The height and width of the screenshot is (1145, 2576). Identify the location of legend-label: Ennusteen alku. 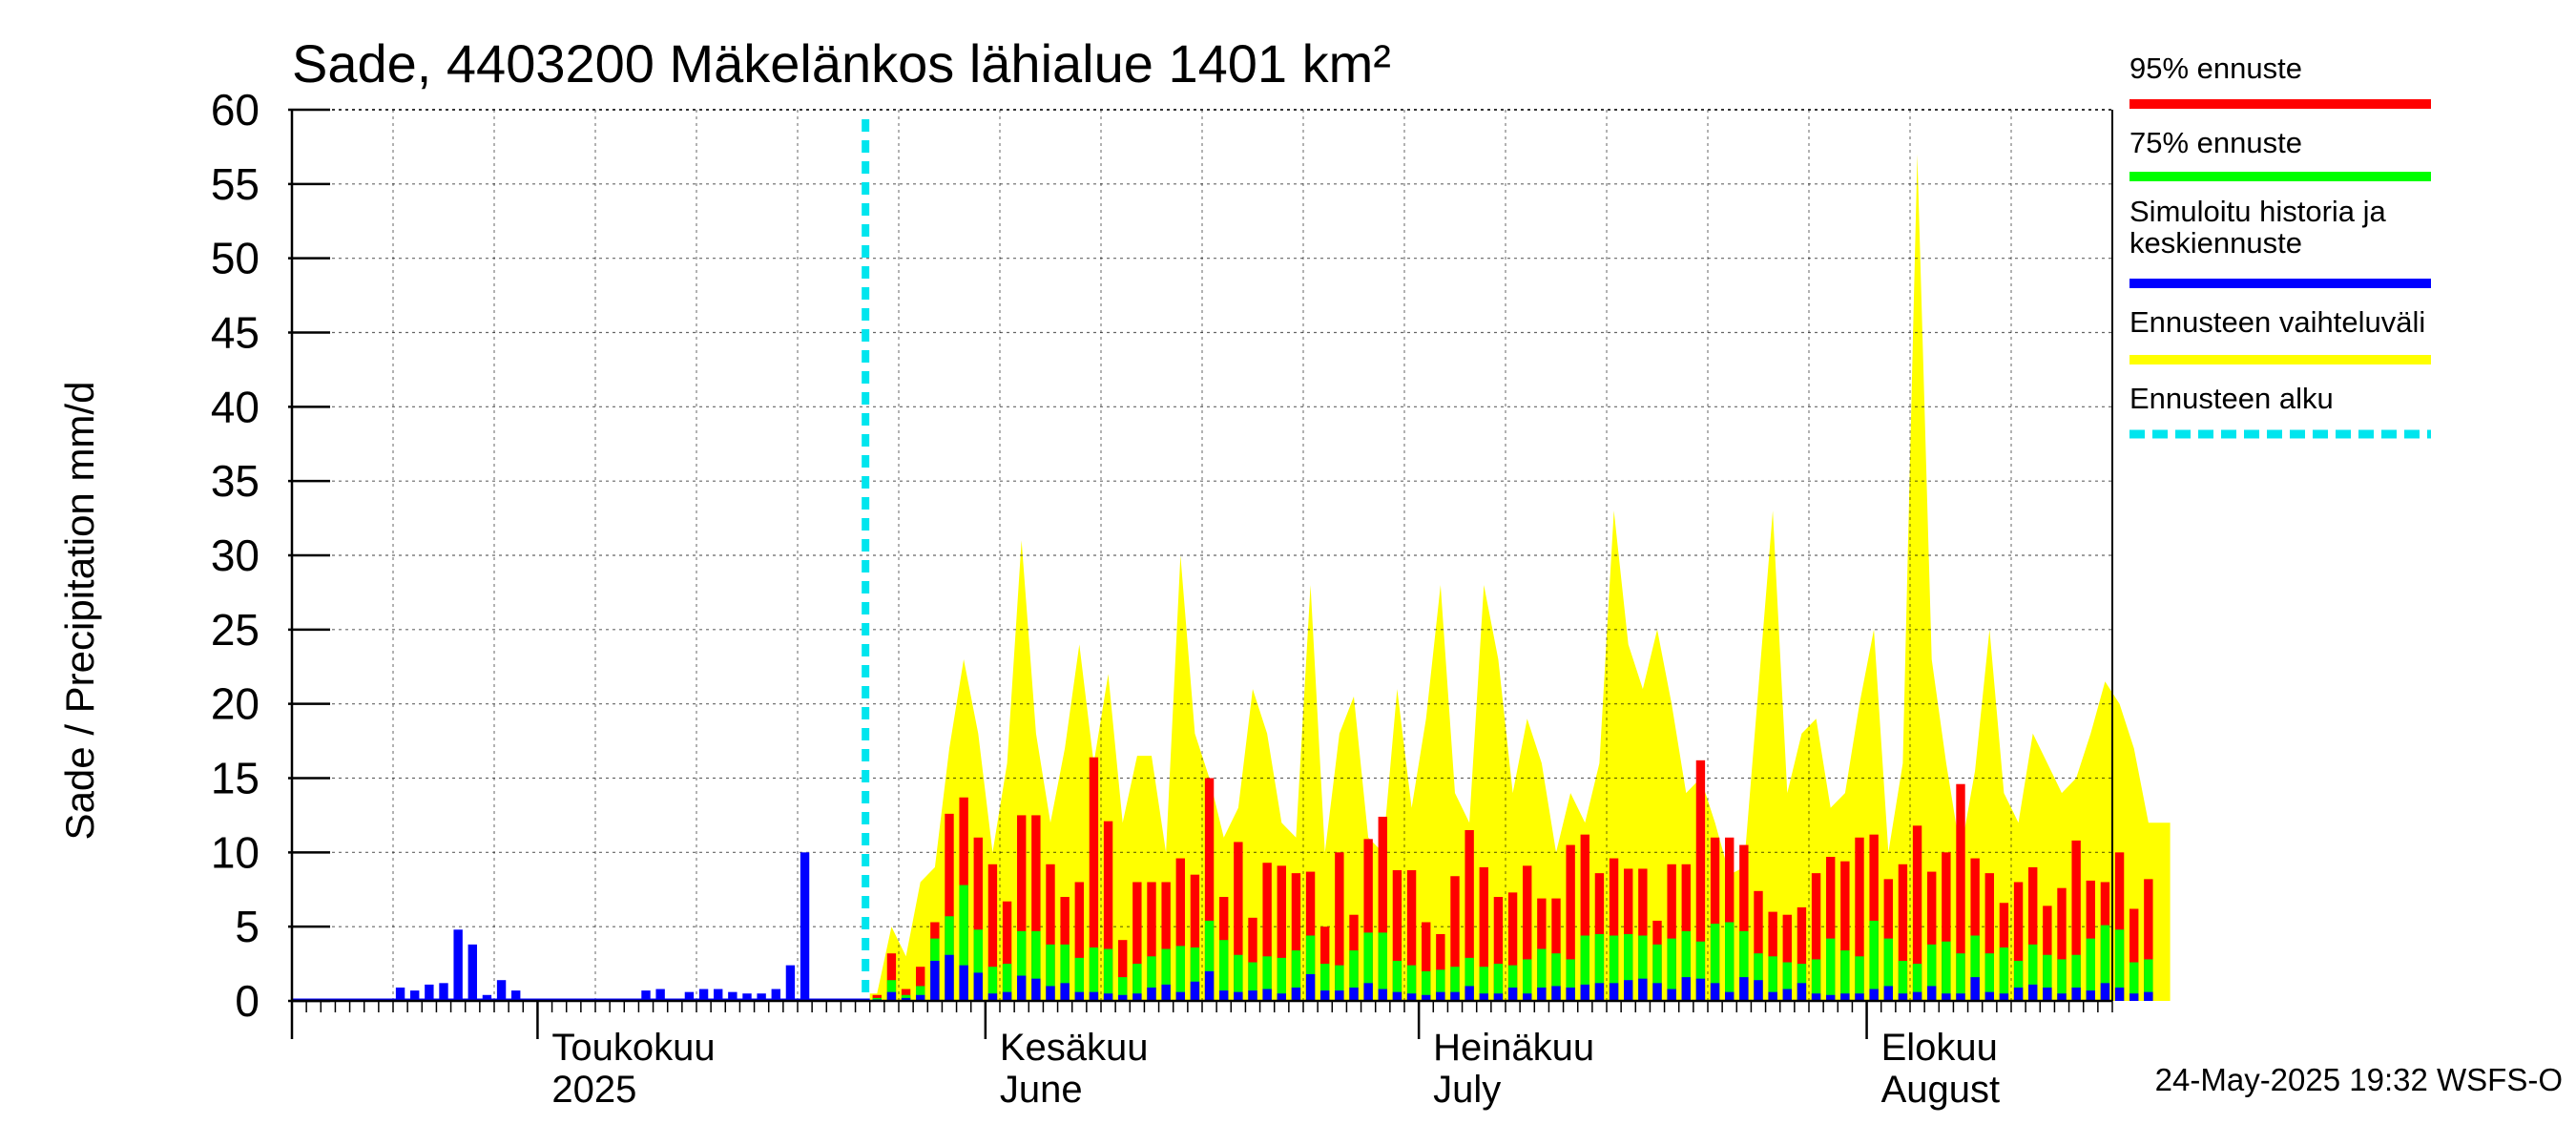
(2231, 398).